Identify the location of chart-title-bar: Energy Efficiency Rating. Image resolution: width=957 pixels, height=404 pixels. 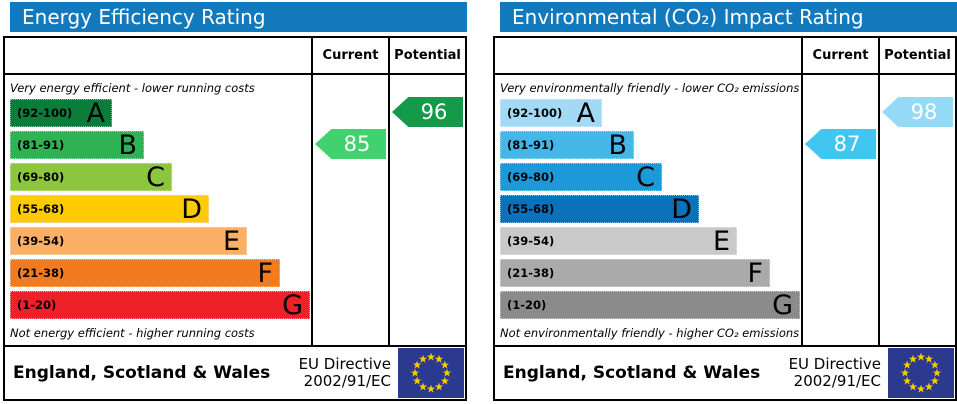
(238, 17).